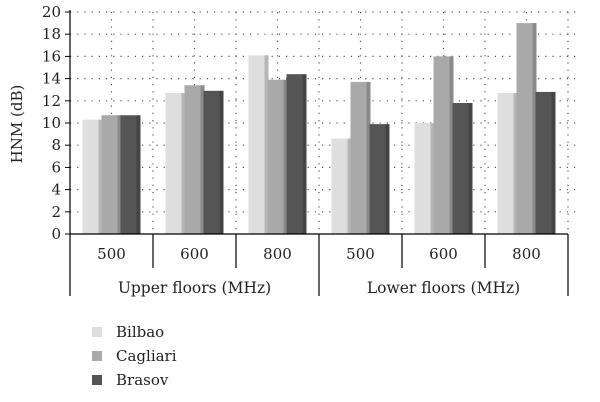  Describe the element at coordinates (56, 190) in the screenshot. I see `y-tick-label: 4` at that location.